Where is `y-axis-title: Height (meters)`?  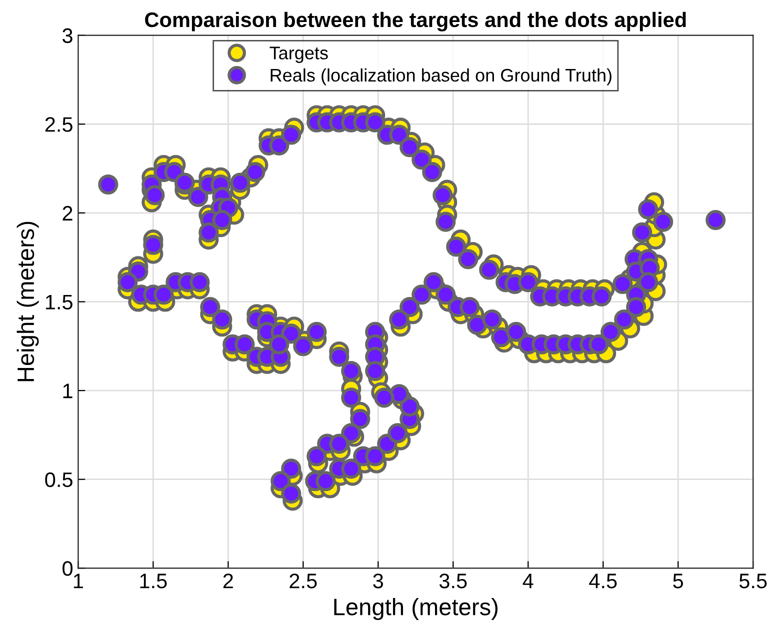 y-axis-title: Height (meters) is located at coordinates (27, 302).